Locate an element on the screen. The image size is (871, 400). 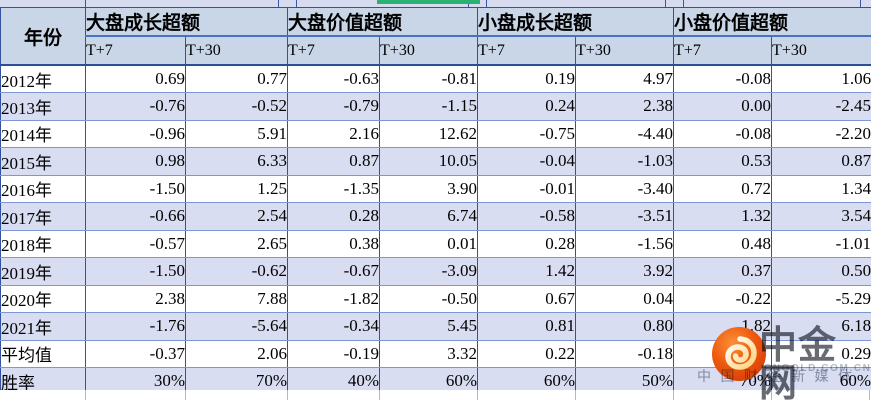
value-cell: -0.18 is located at coordinates (625, 353).